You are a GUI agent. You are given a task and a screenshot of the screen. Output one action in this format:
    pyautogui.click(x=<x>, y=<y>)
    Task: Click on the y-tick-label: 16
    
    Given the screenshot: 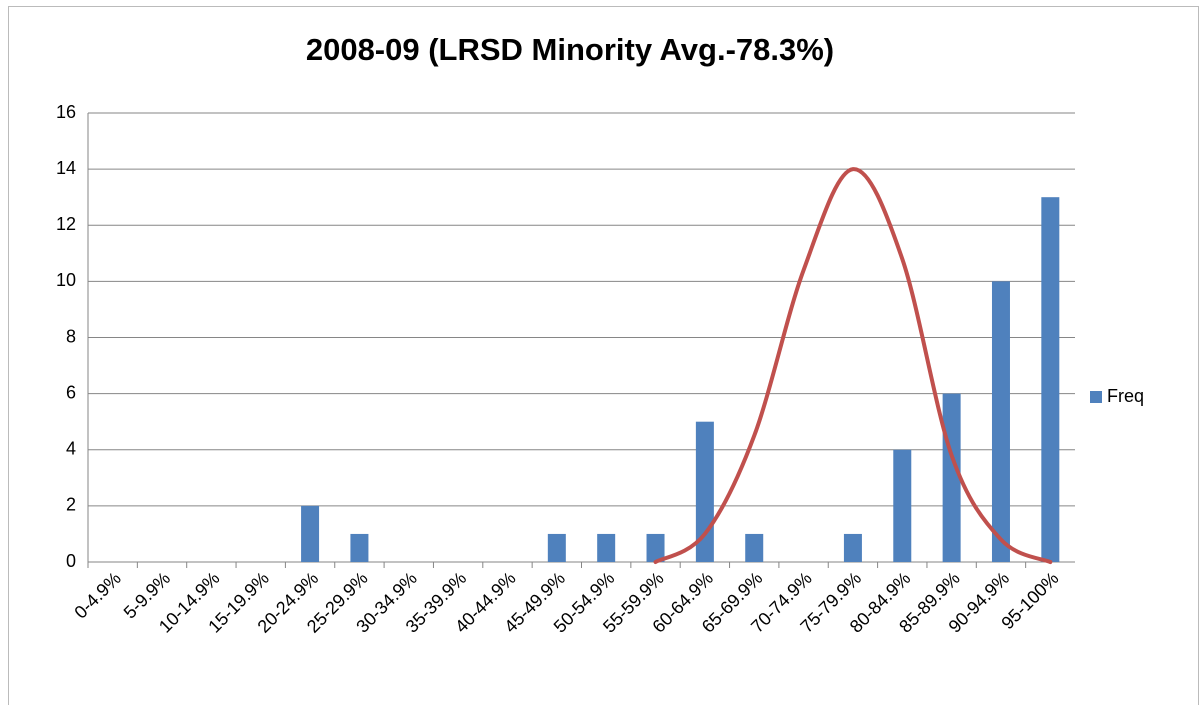 What is the action you would take?
    pyautogui.click(x=66, y=112)
    